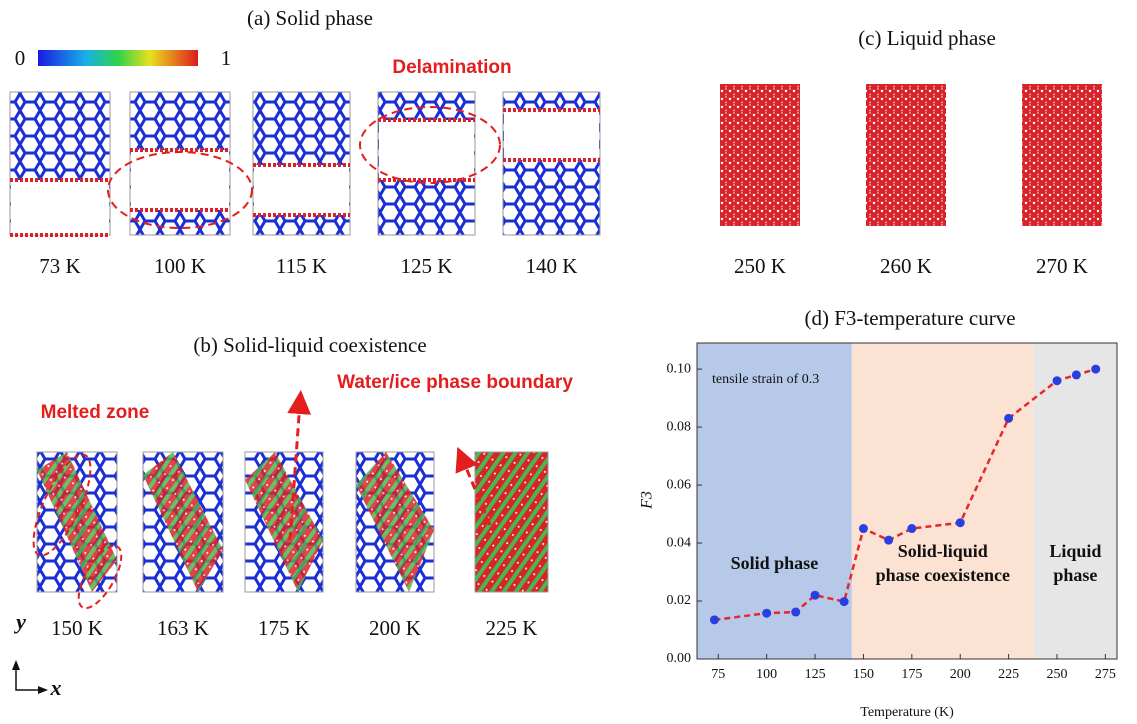 This screenshot has height=724, width=1137. I want to click on colorbar-max: 1, so click(226, 58).